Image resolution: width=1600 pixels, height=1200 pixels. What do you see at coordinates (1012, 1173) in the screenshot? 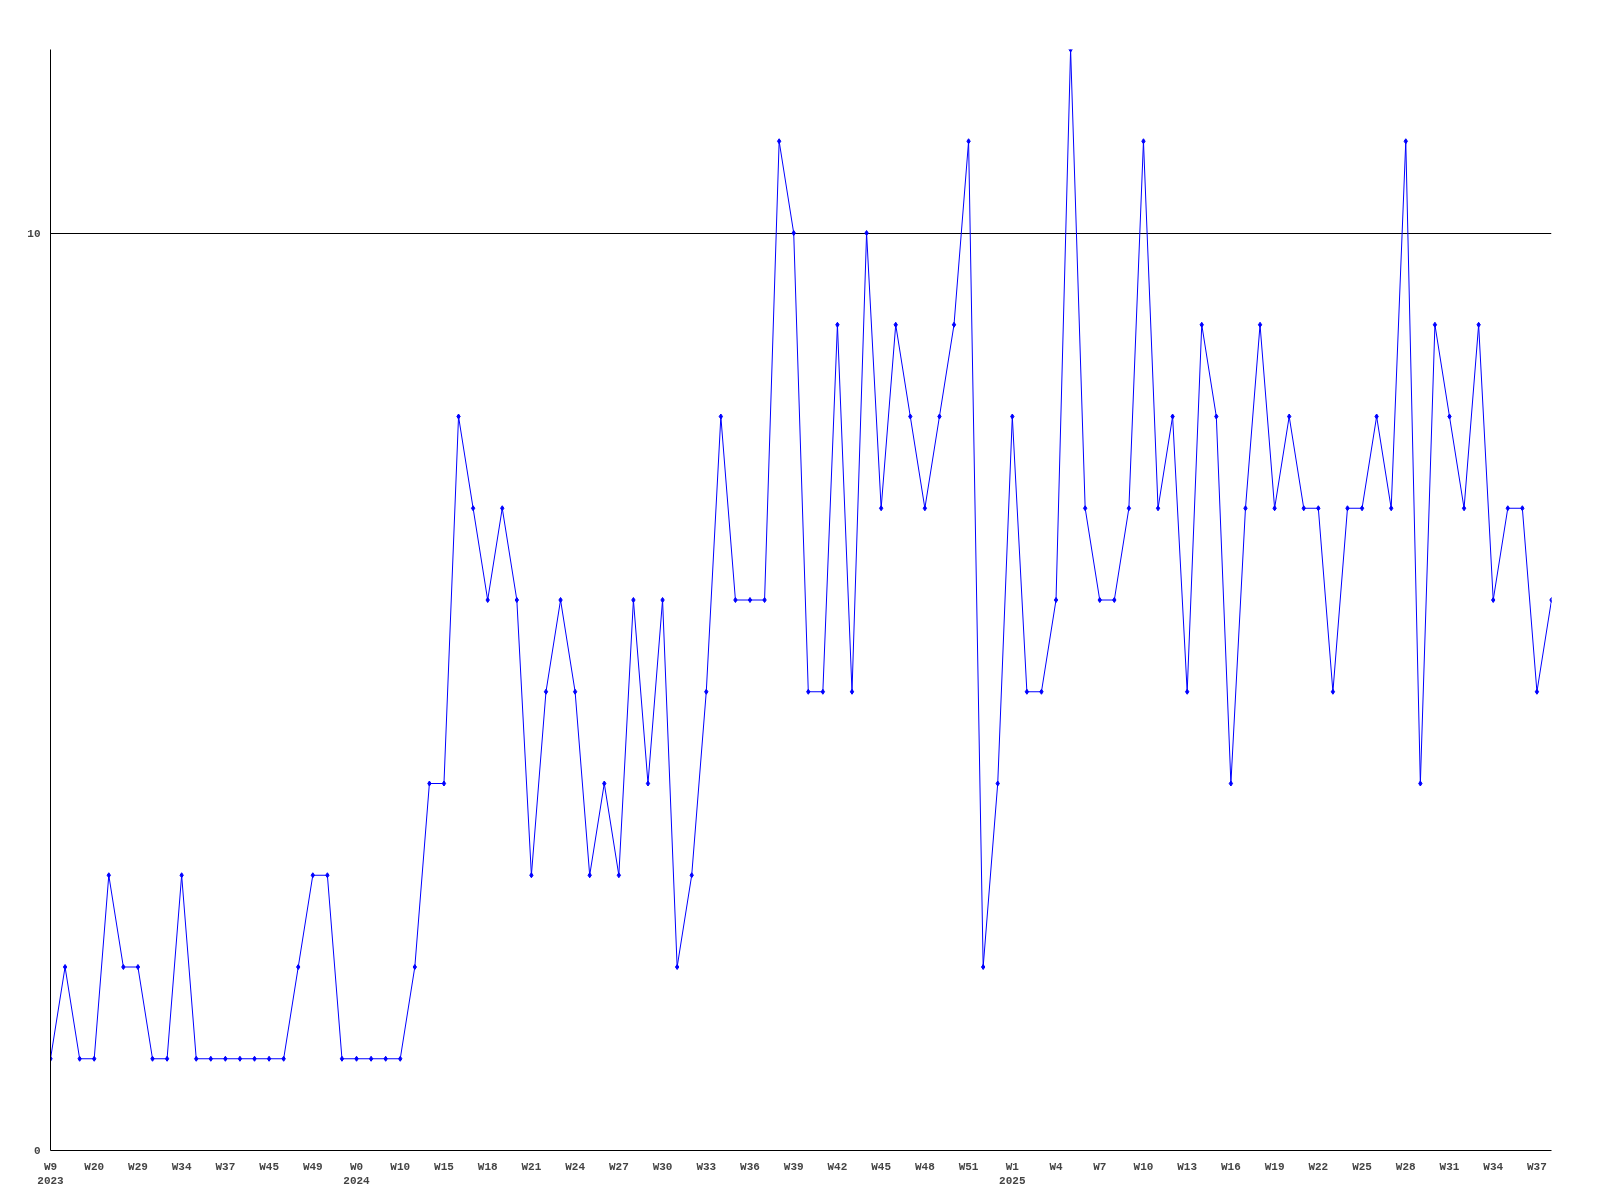
I see `x-tick-label: W1 2025` at bounding box center [1012, 1173].